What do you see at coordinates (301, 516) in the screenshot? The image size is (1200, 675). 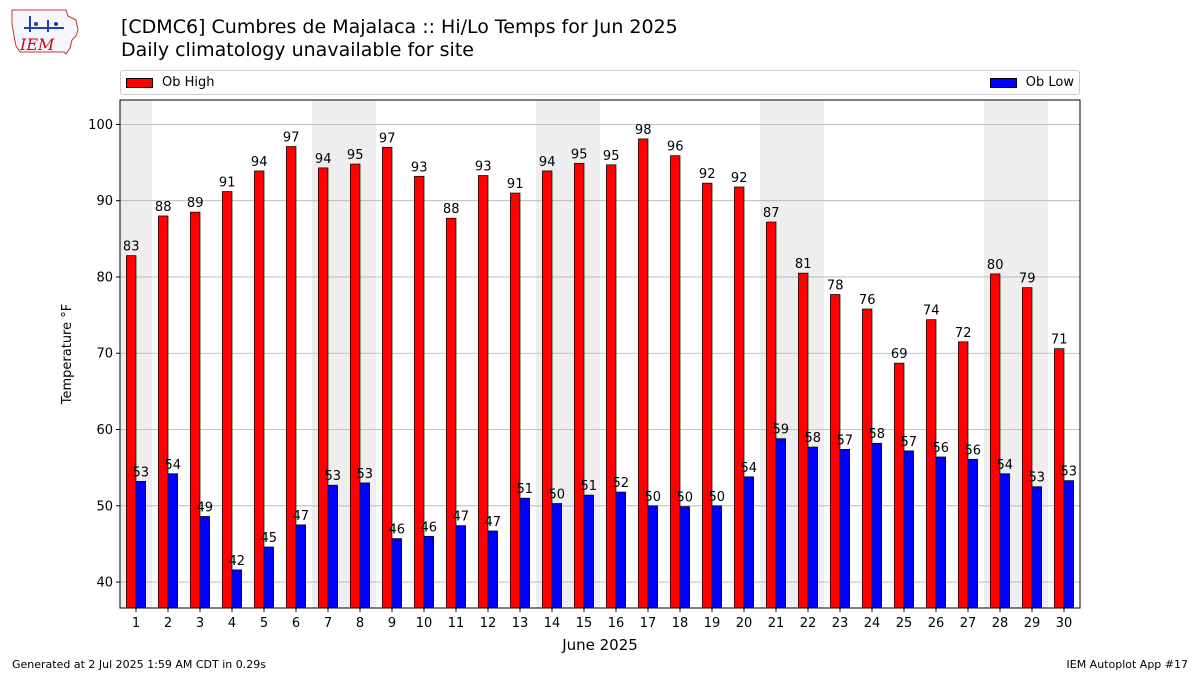 I see `low-label-day-6: 47` at bounding box center [301, 516].